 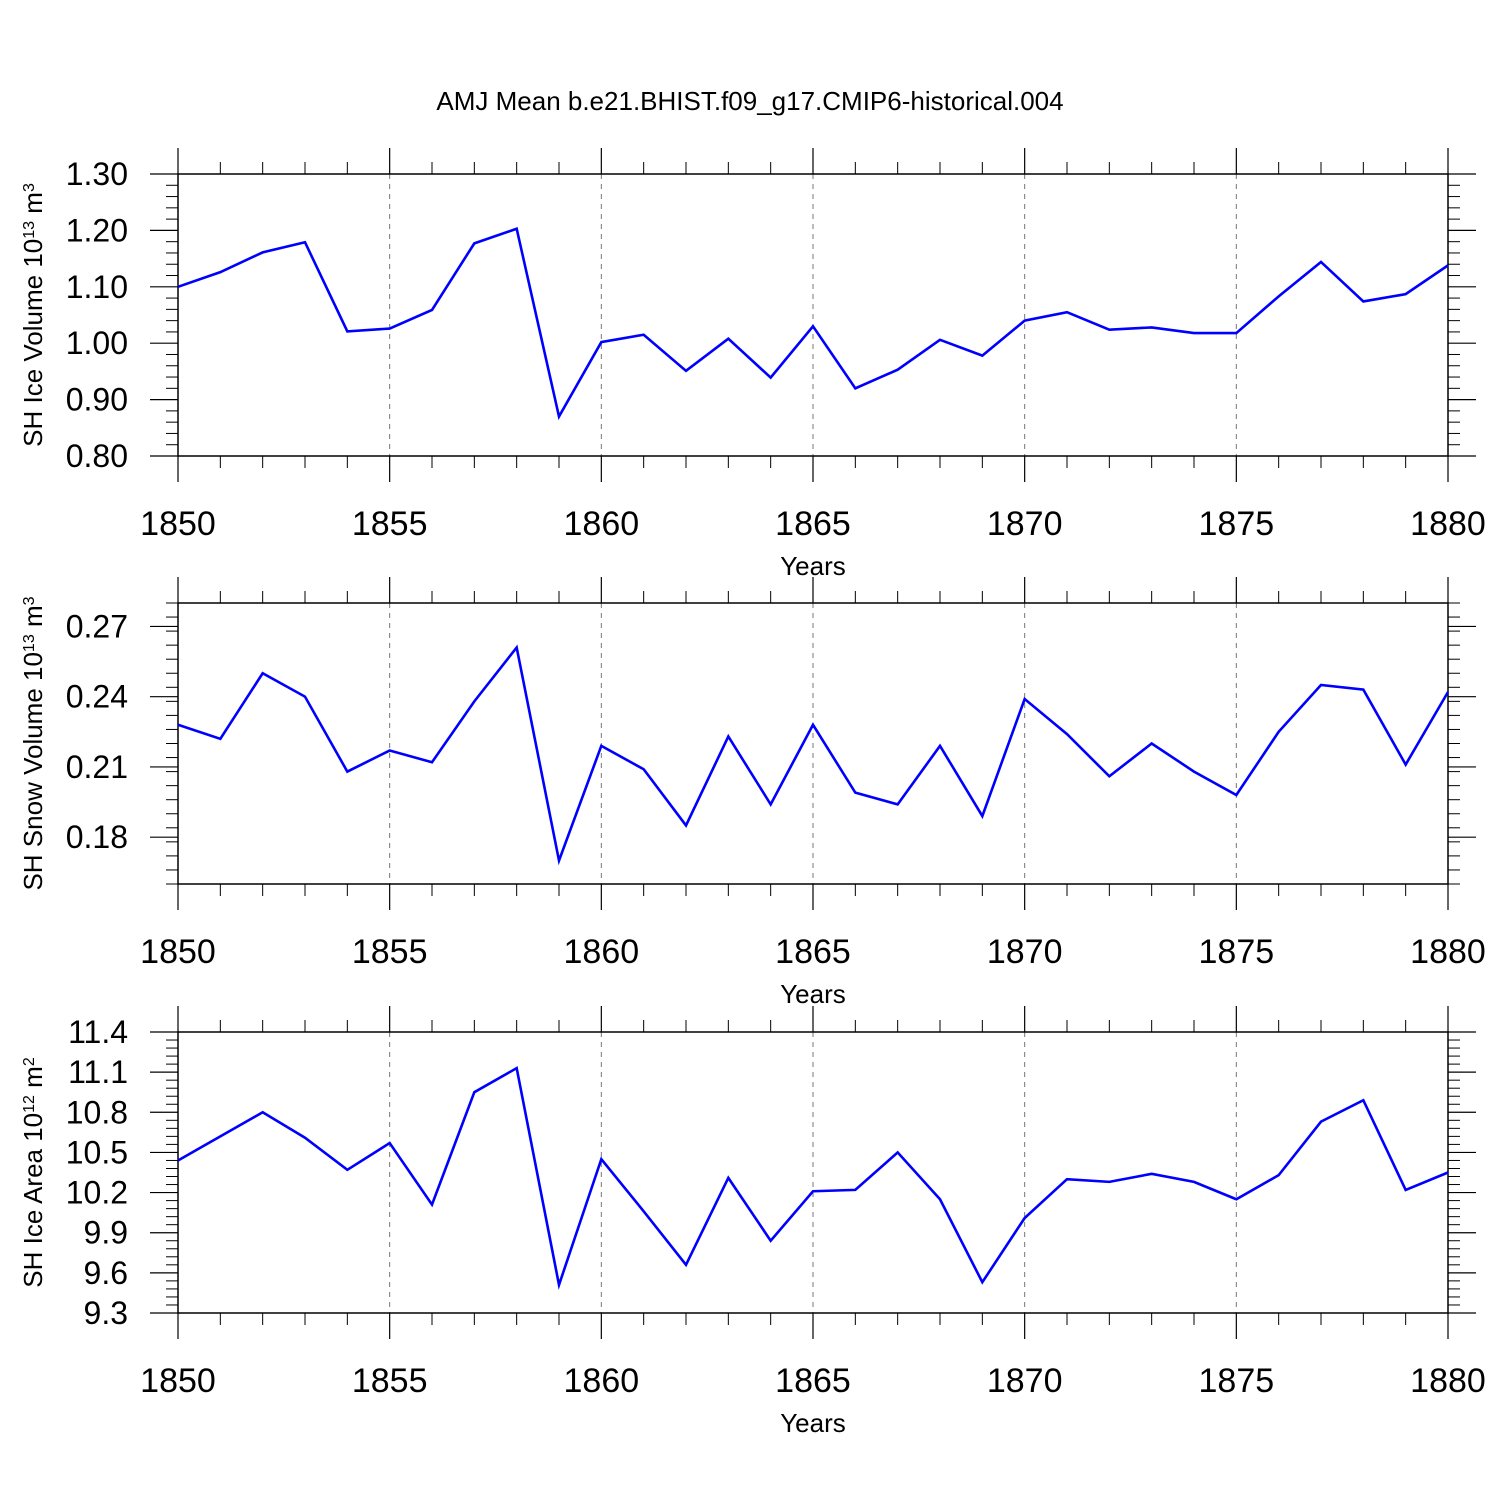 I want to click on y-tick-label: 11.4, so click(x=98, y=1032).